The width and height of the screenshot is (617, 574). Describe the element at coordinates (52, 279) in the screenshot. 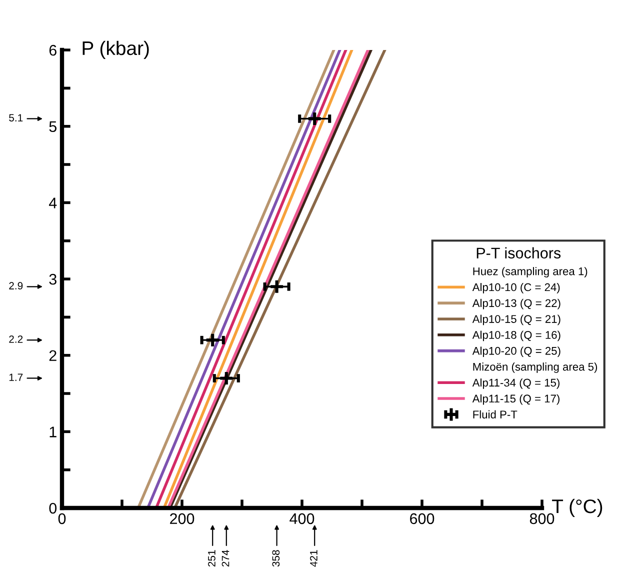

I see `y-tick-label: 3` at that location.